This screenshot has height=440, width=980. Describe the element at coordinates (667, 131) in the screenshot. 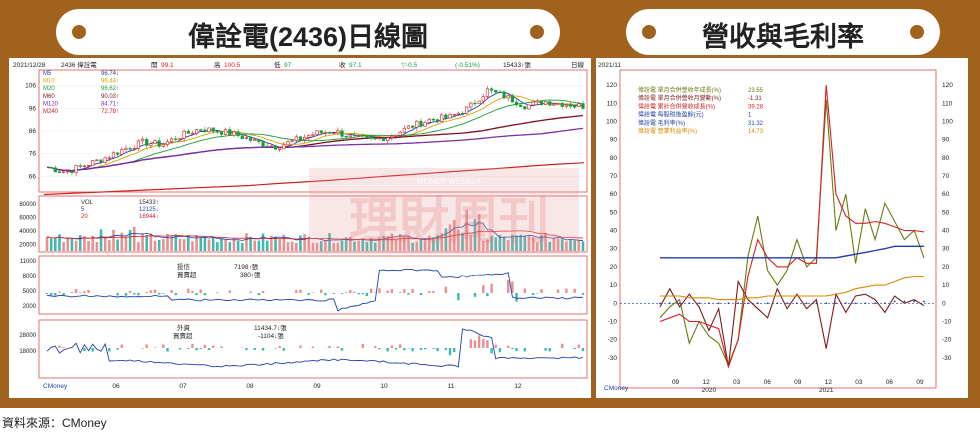

I see `legend-name: 偉詮電 營業利益率(%)` at that location.